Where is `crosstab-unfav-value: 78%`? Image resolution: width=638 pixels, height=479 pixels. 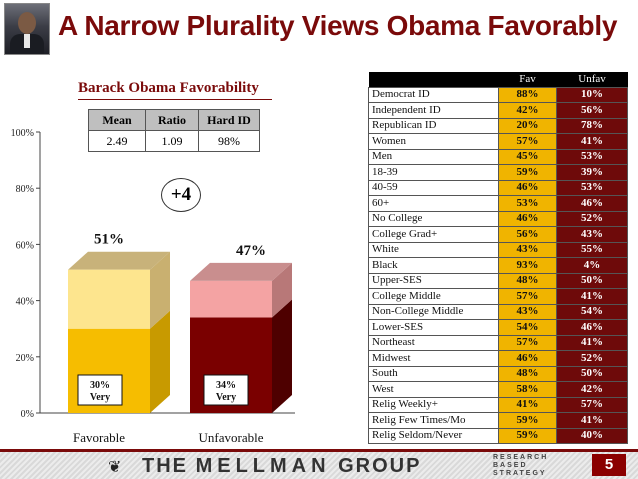
crosstab-unfav-value: 78% is located at coordinates (592, 126).